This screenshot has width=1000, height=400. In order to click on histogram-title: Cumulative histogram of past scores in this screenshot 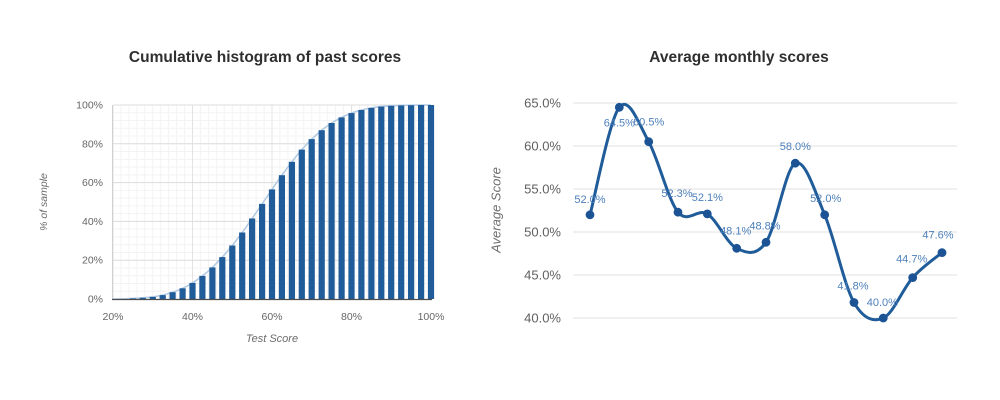, I will do `click(265, 57)`.